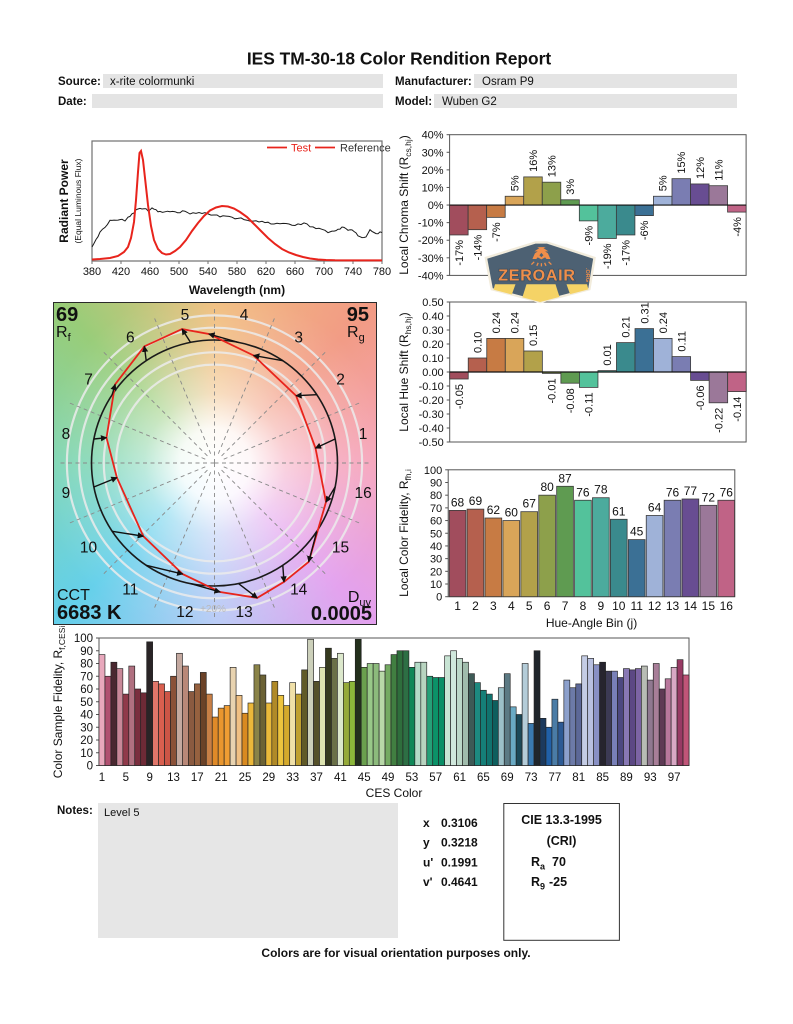 Image resolution: width=793 pixels, height=1024 pixels. I want to click on svg-text: 0.11, so click(682, 341).